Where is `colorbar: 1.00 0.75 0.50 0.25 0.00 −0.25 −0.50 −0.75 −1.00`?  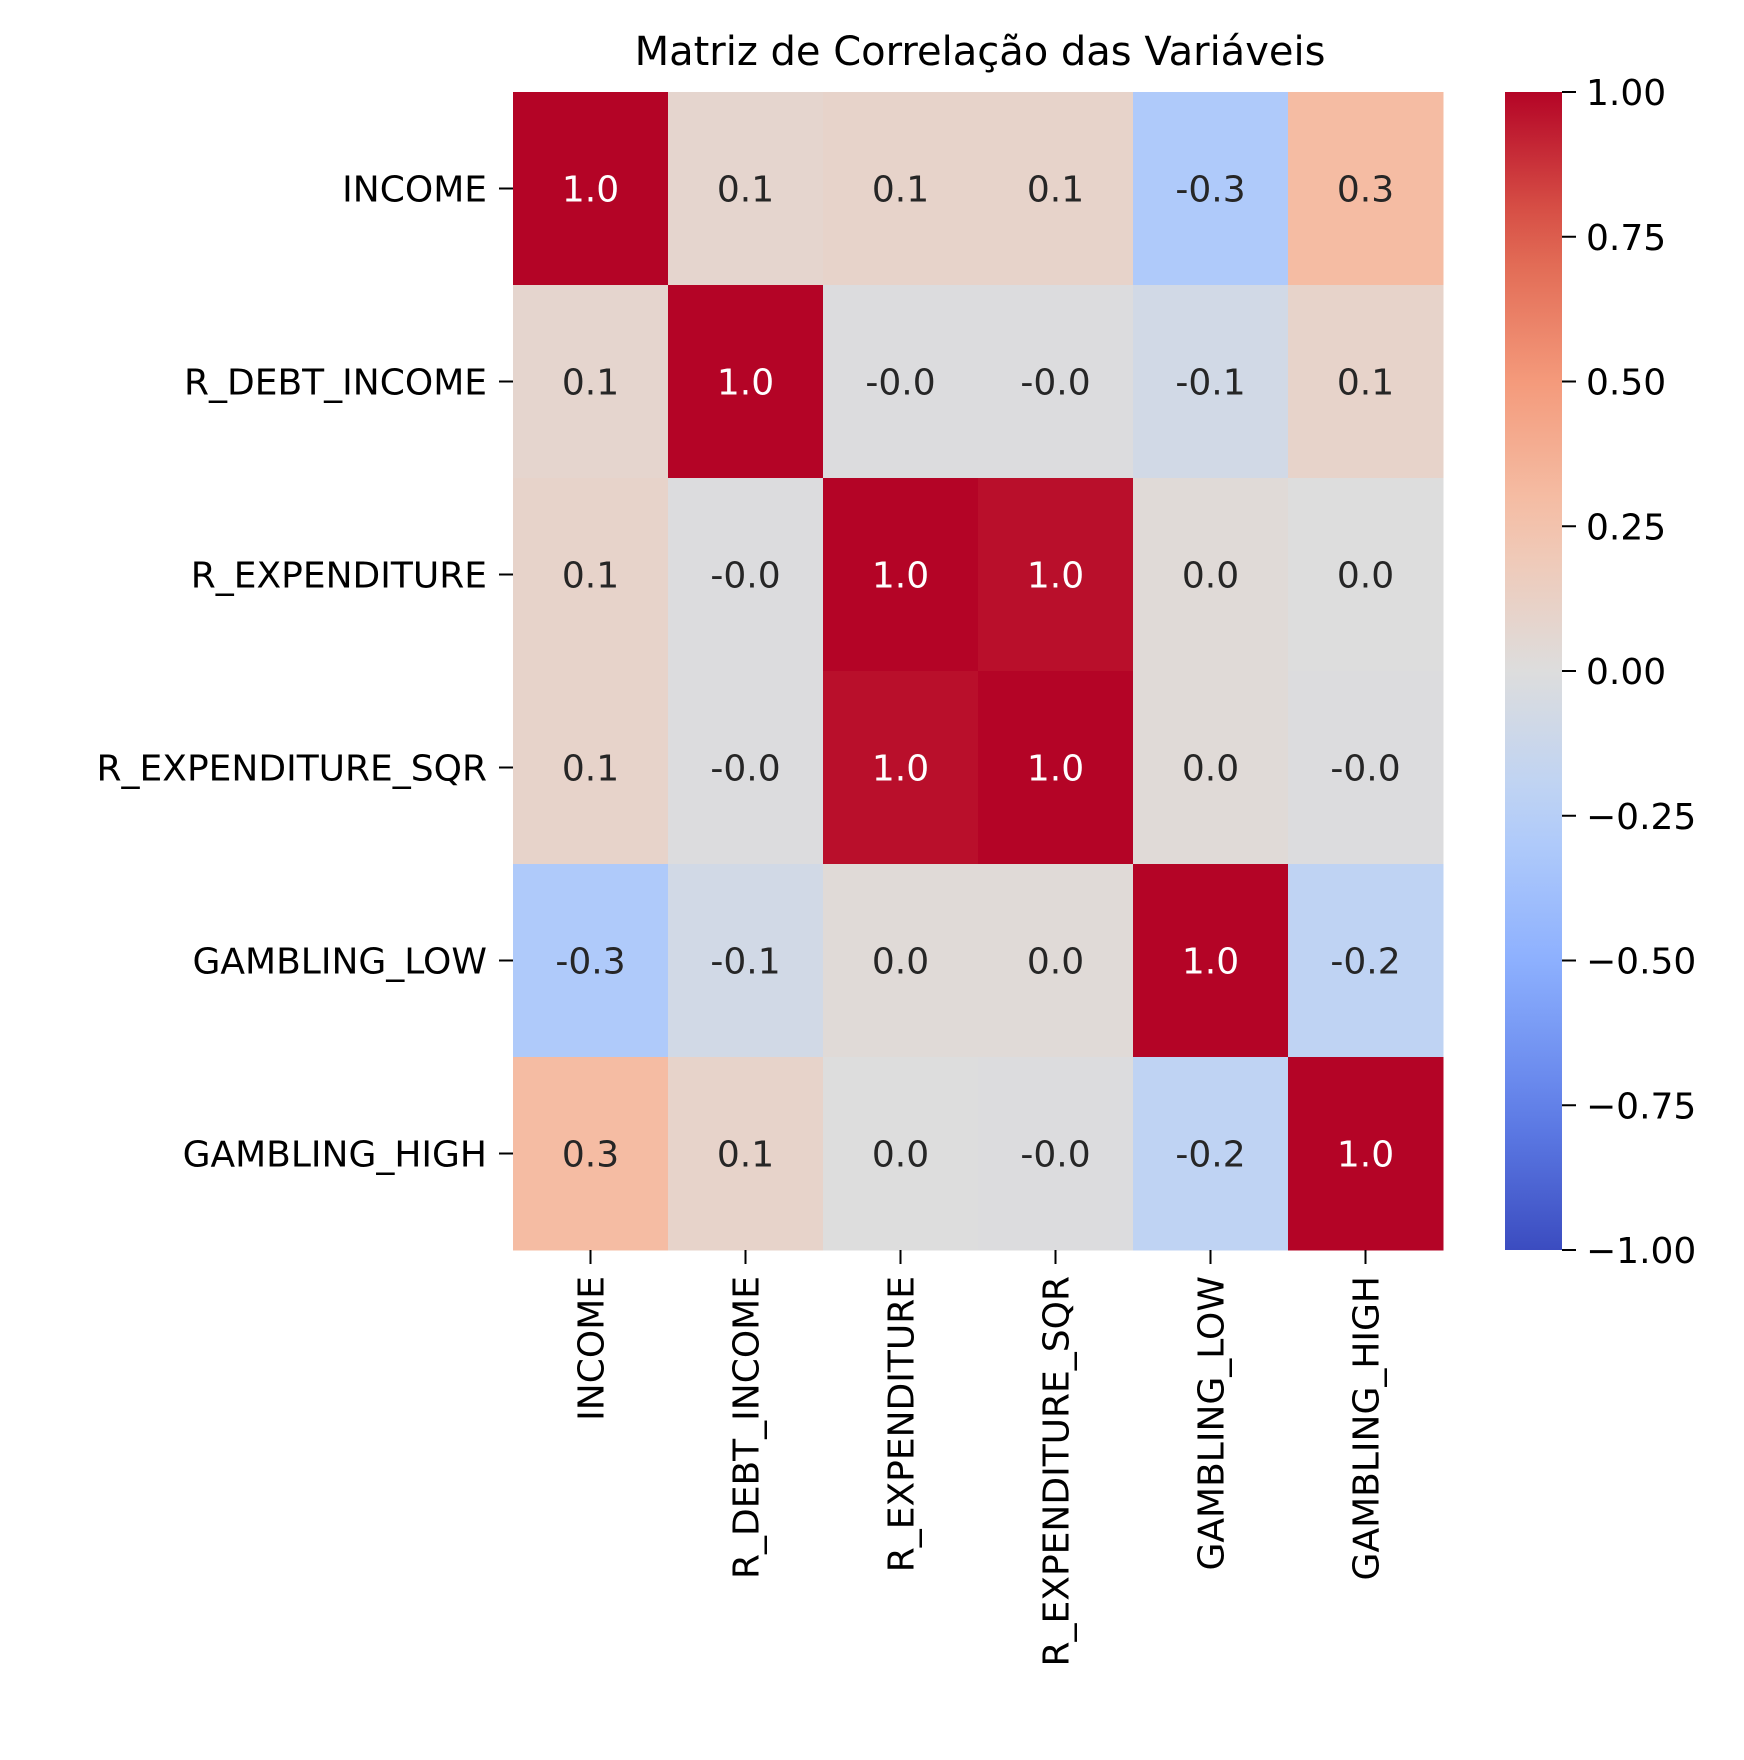 colorbar: 1.00 0.75 0.50 0.25 0.00 −0.25 −0.50 −0.75 −1.00 is located at coordinates (1600, 672).